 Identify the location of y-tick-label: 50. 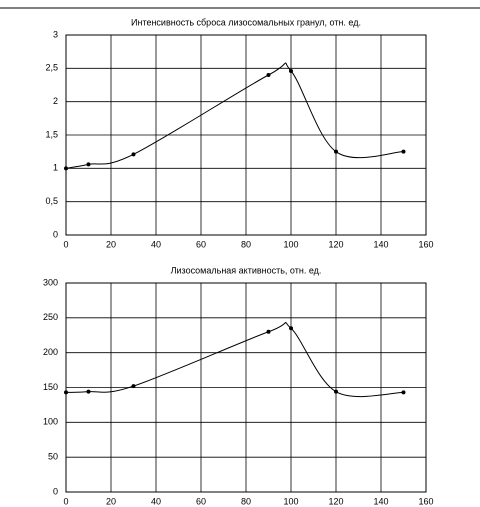
(53, 457).